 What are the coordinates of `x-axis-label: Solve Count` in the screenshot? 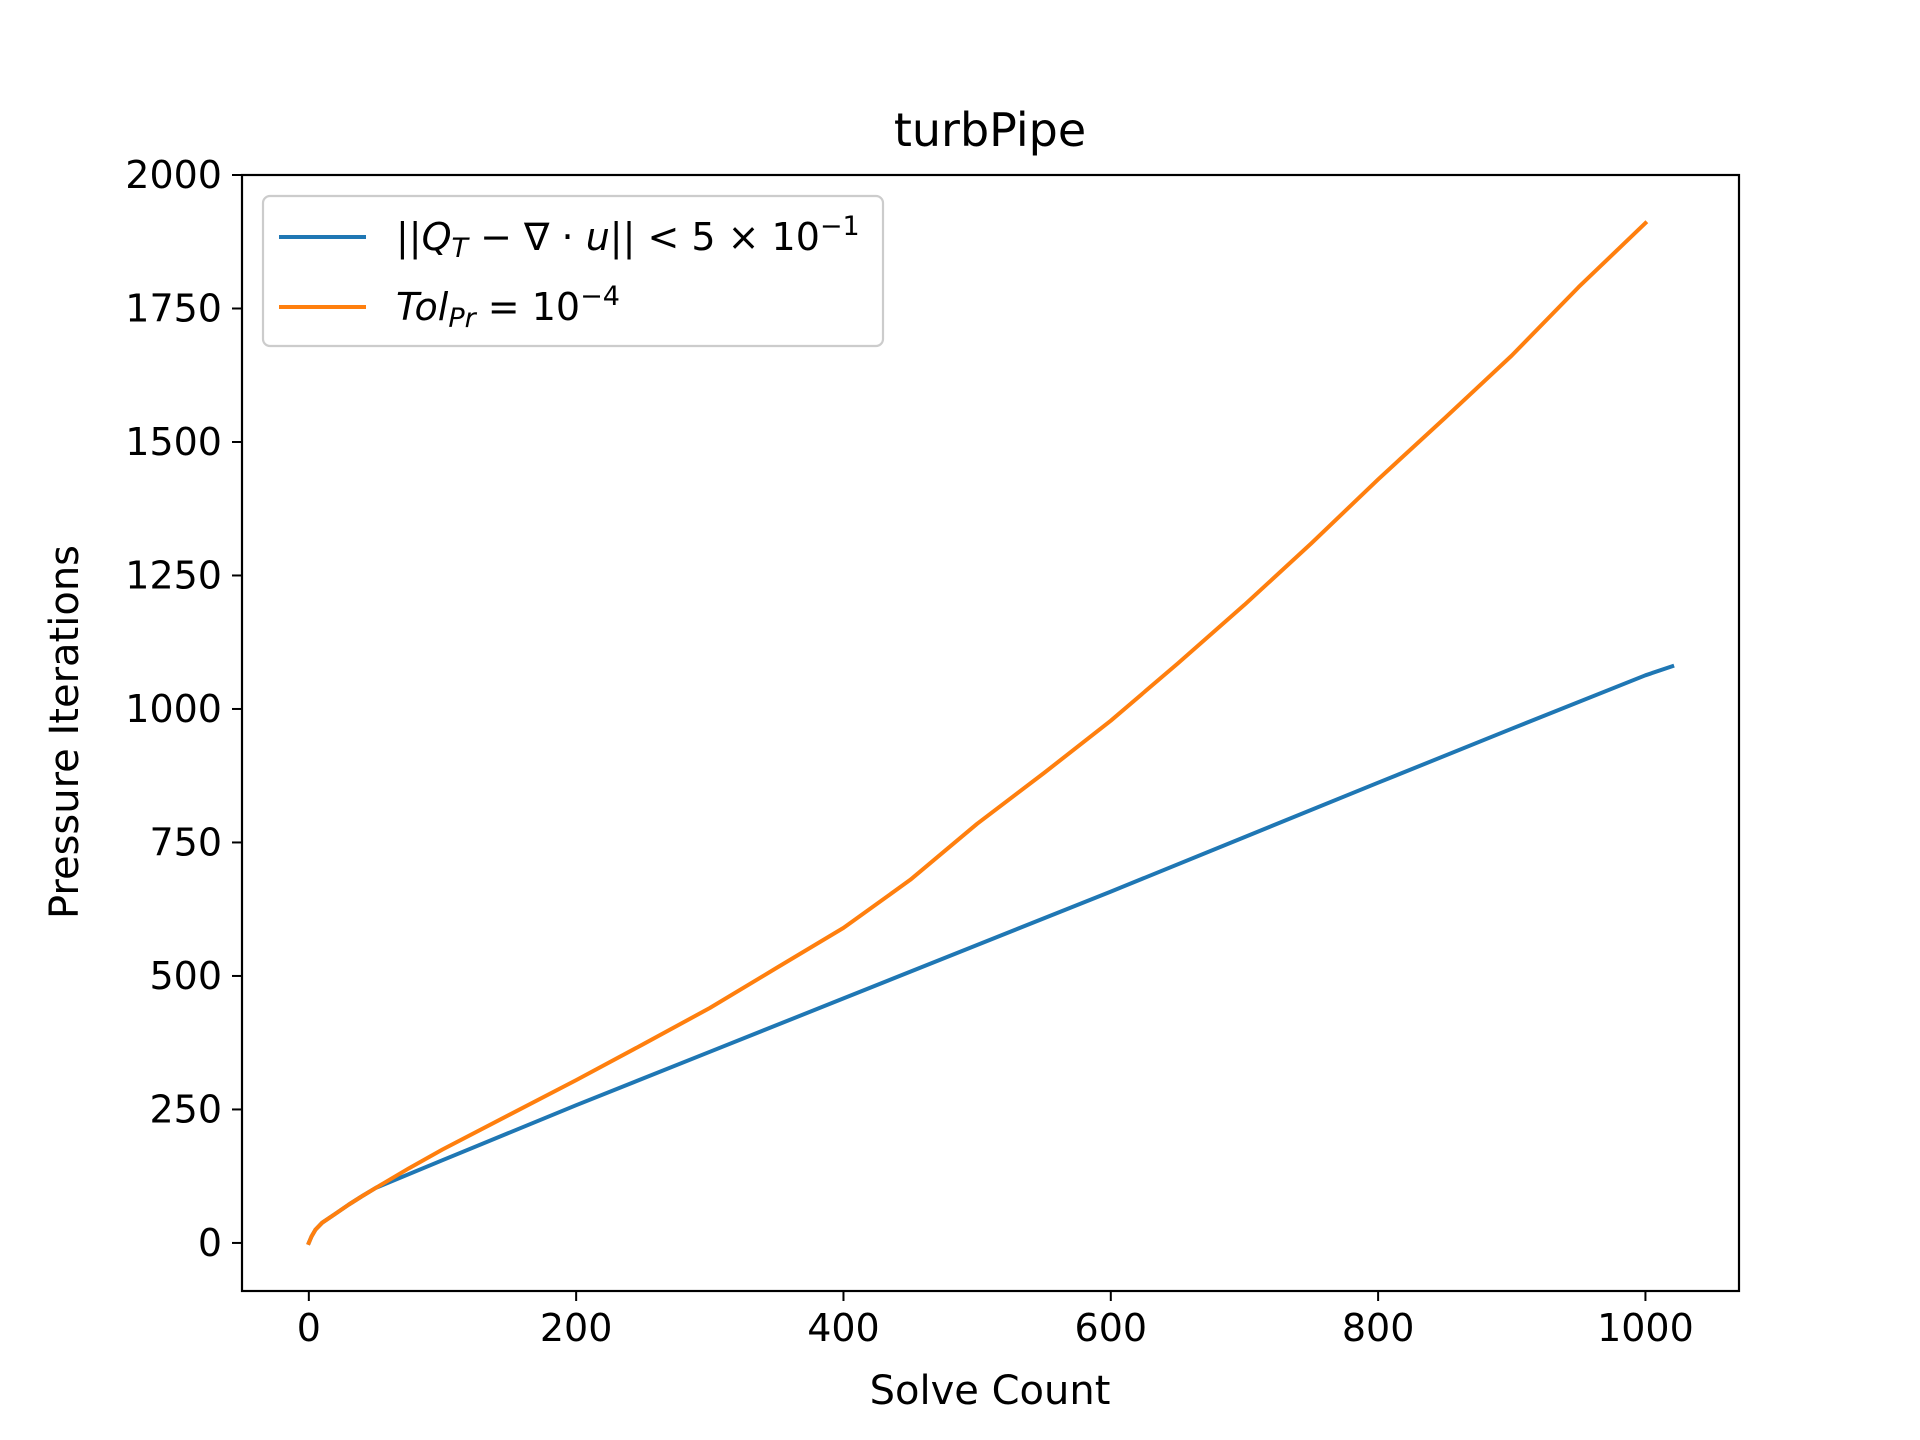 It's located at (990, 1391).